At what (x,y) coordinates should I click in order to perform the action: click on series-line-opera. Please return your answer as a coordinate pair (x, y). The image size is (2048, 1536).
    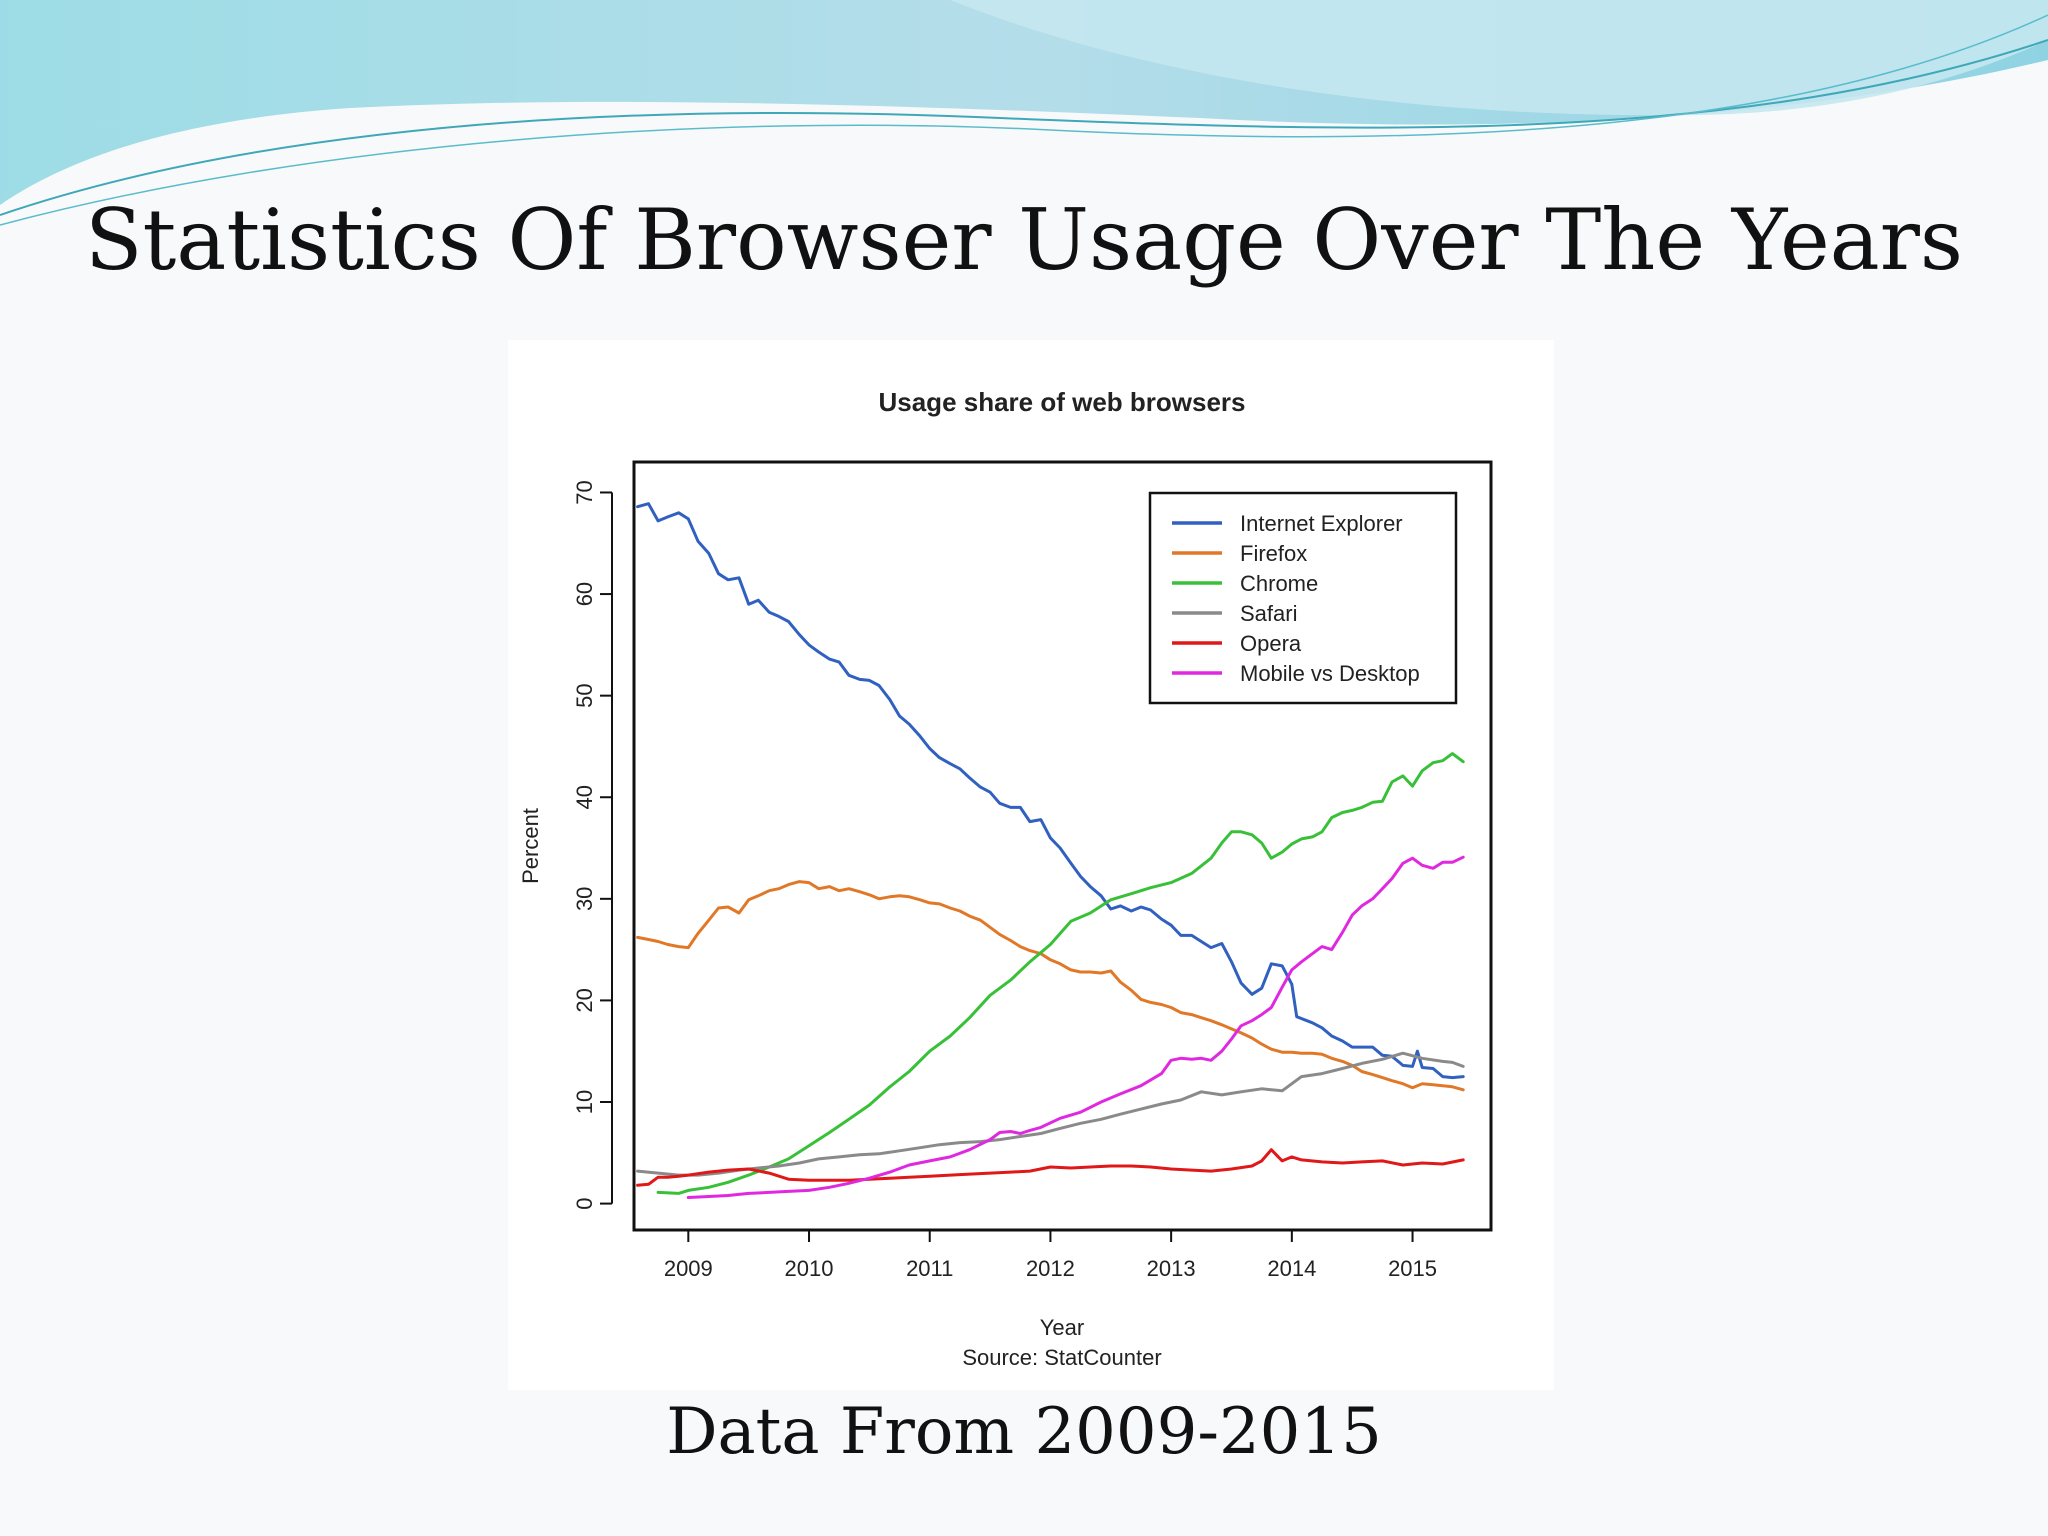
    Looking at the image, I should click on (1050, 1167).